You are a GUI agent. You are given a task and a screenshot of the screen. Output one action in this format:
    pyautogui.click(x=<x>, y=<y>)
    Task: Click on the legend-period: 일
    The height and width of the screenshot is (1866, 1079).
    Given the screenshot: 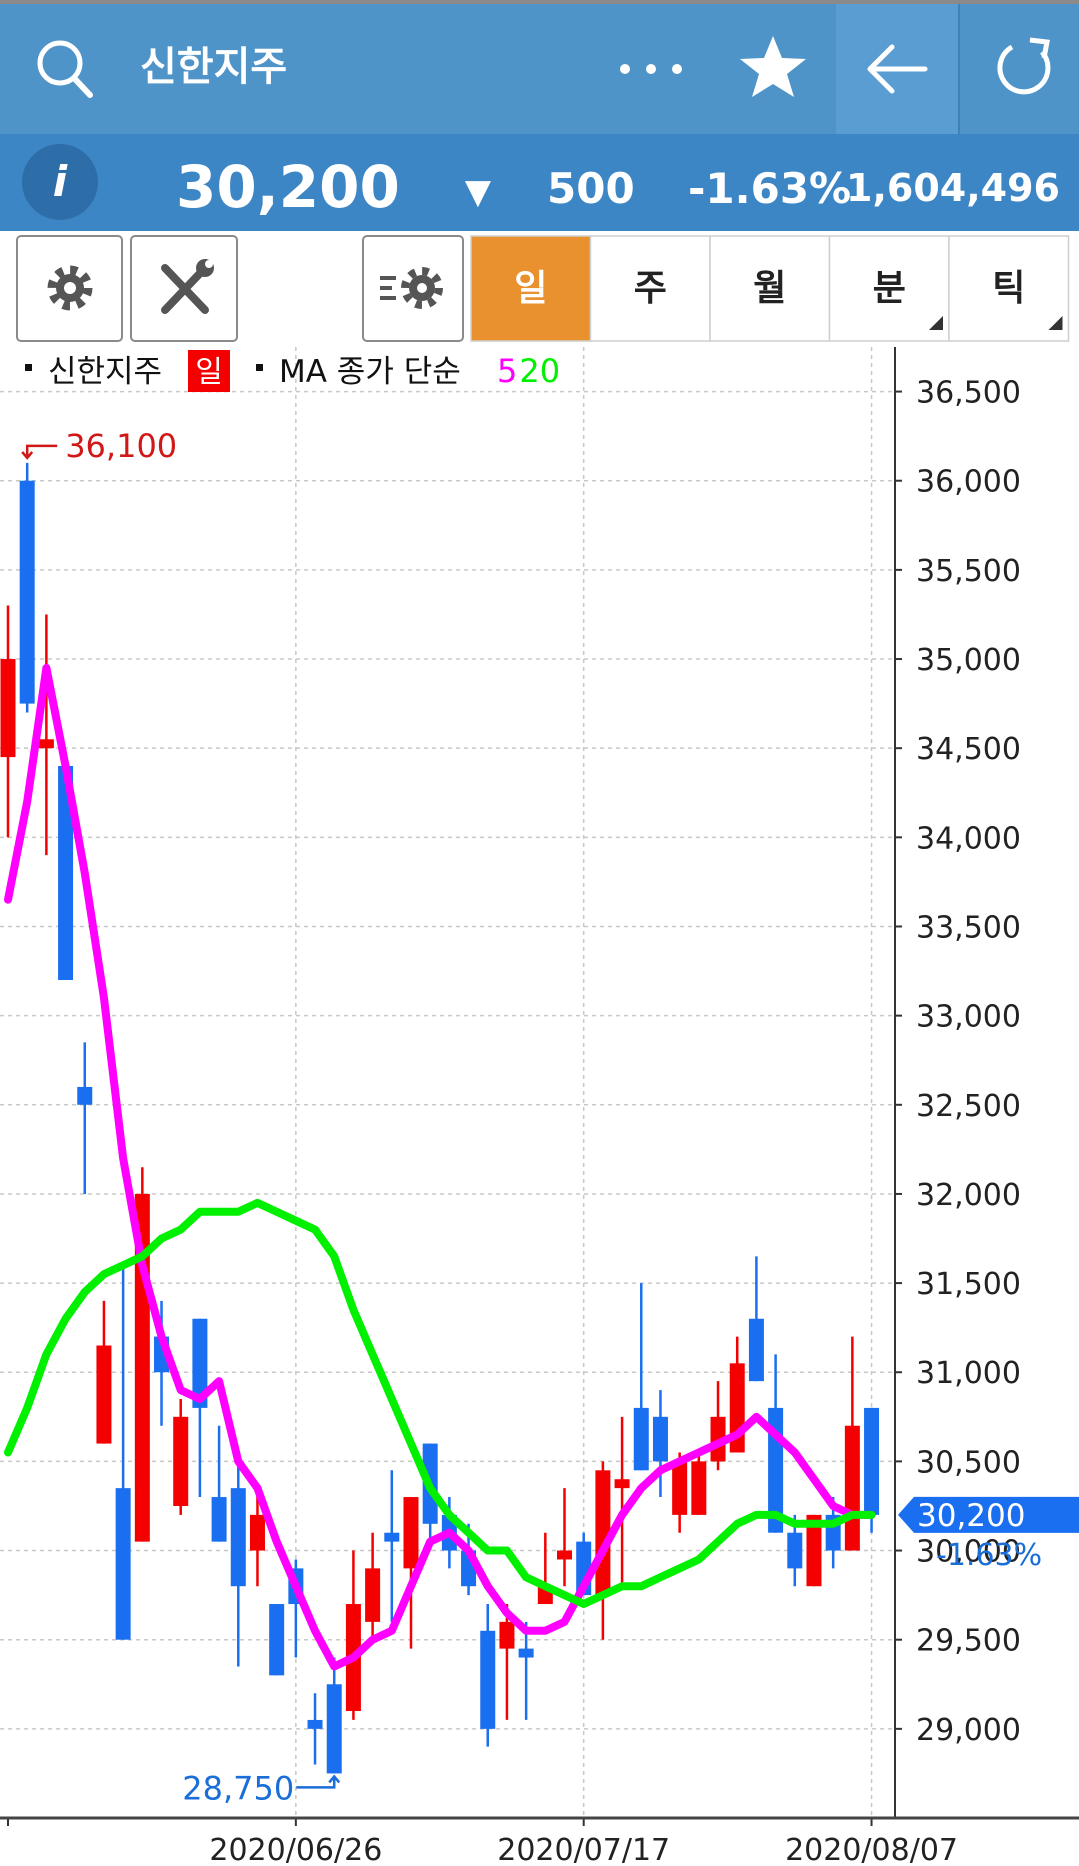 What is the action you would take?
    pyautogui.click(x=209, y=372)
    